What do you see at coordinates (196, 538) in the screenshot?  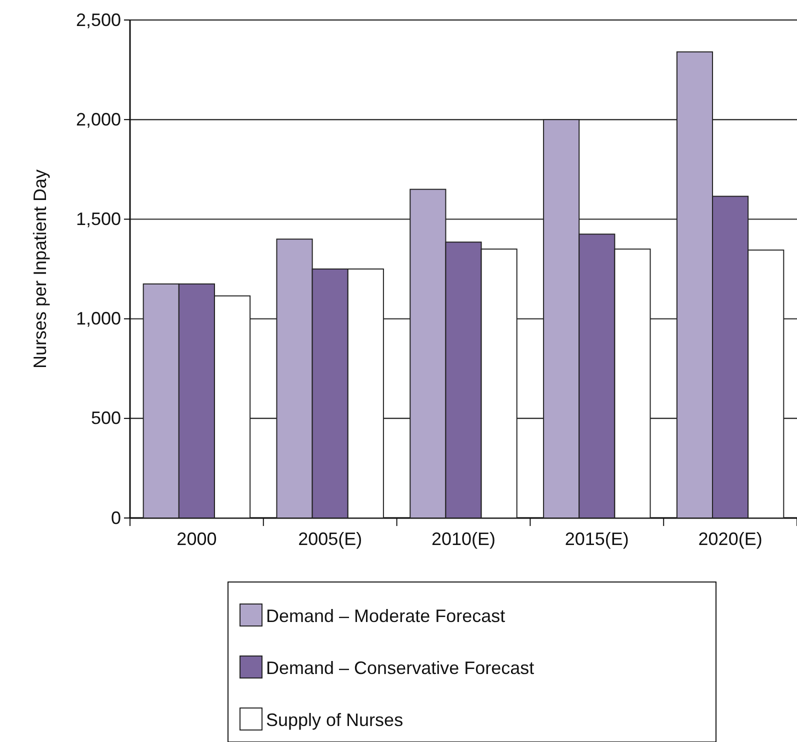 I see `x-tick-label: 2000` at bounding box center [196, 538].